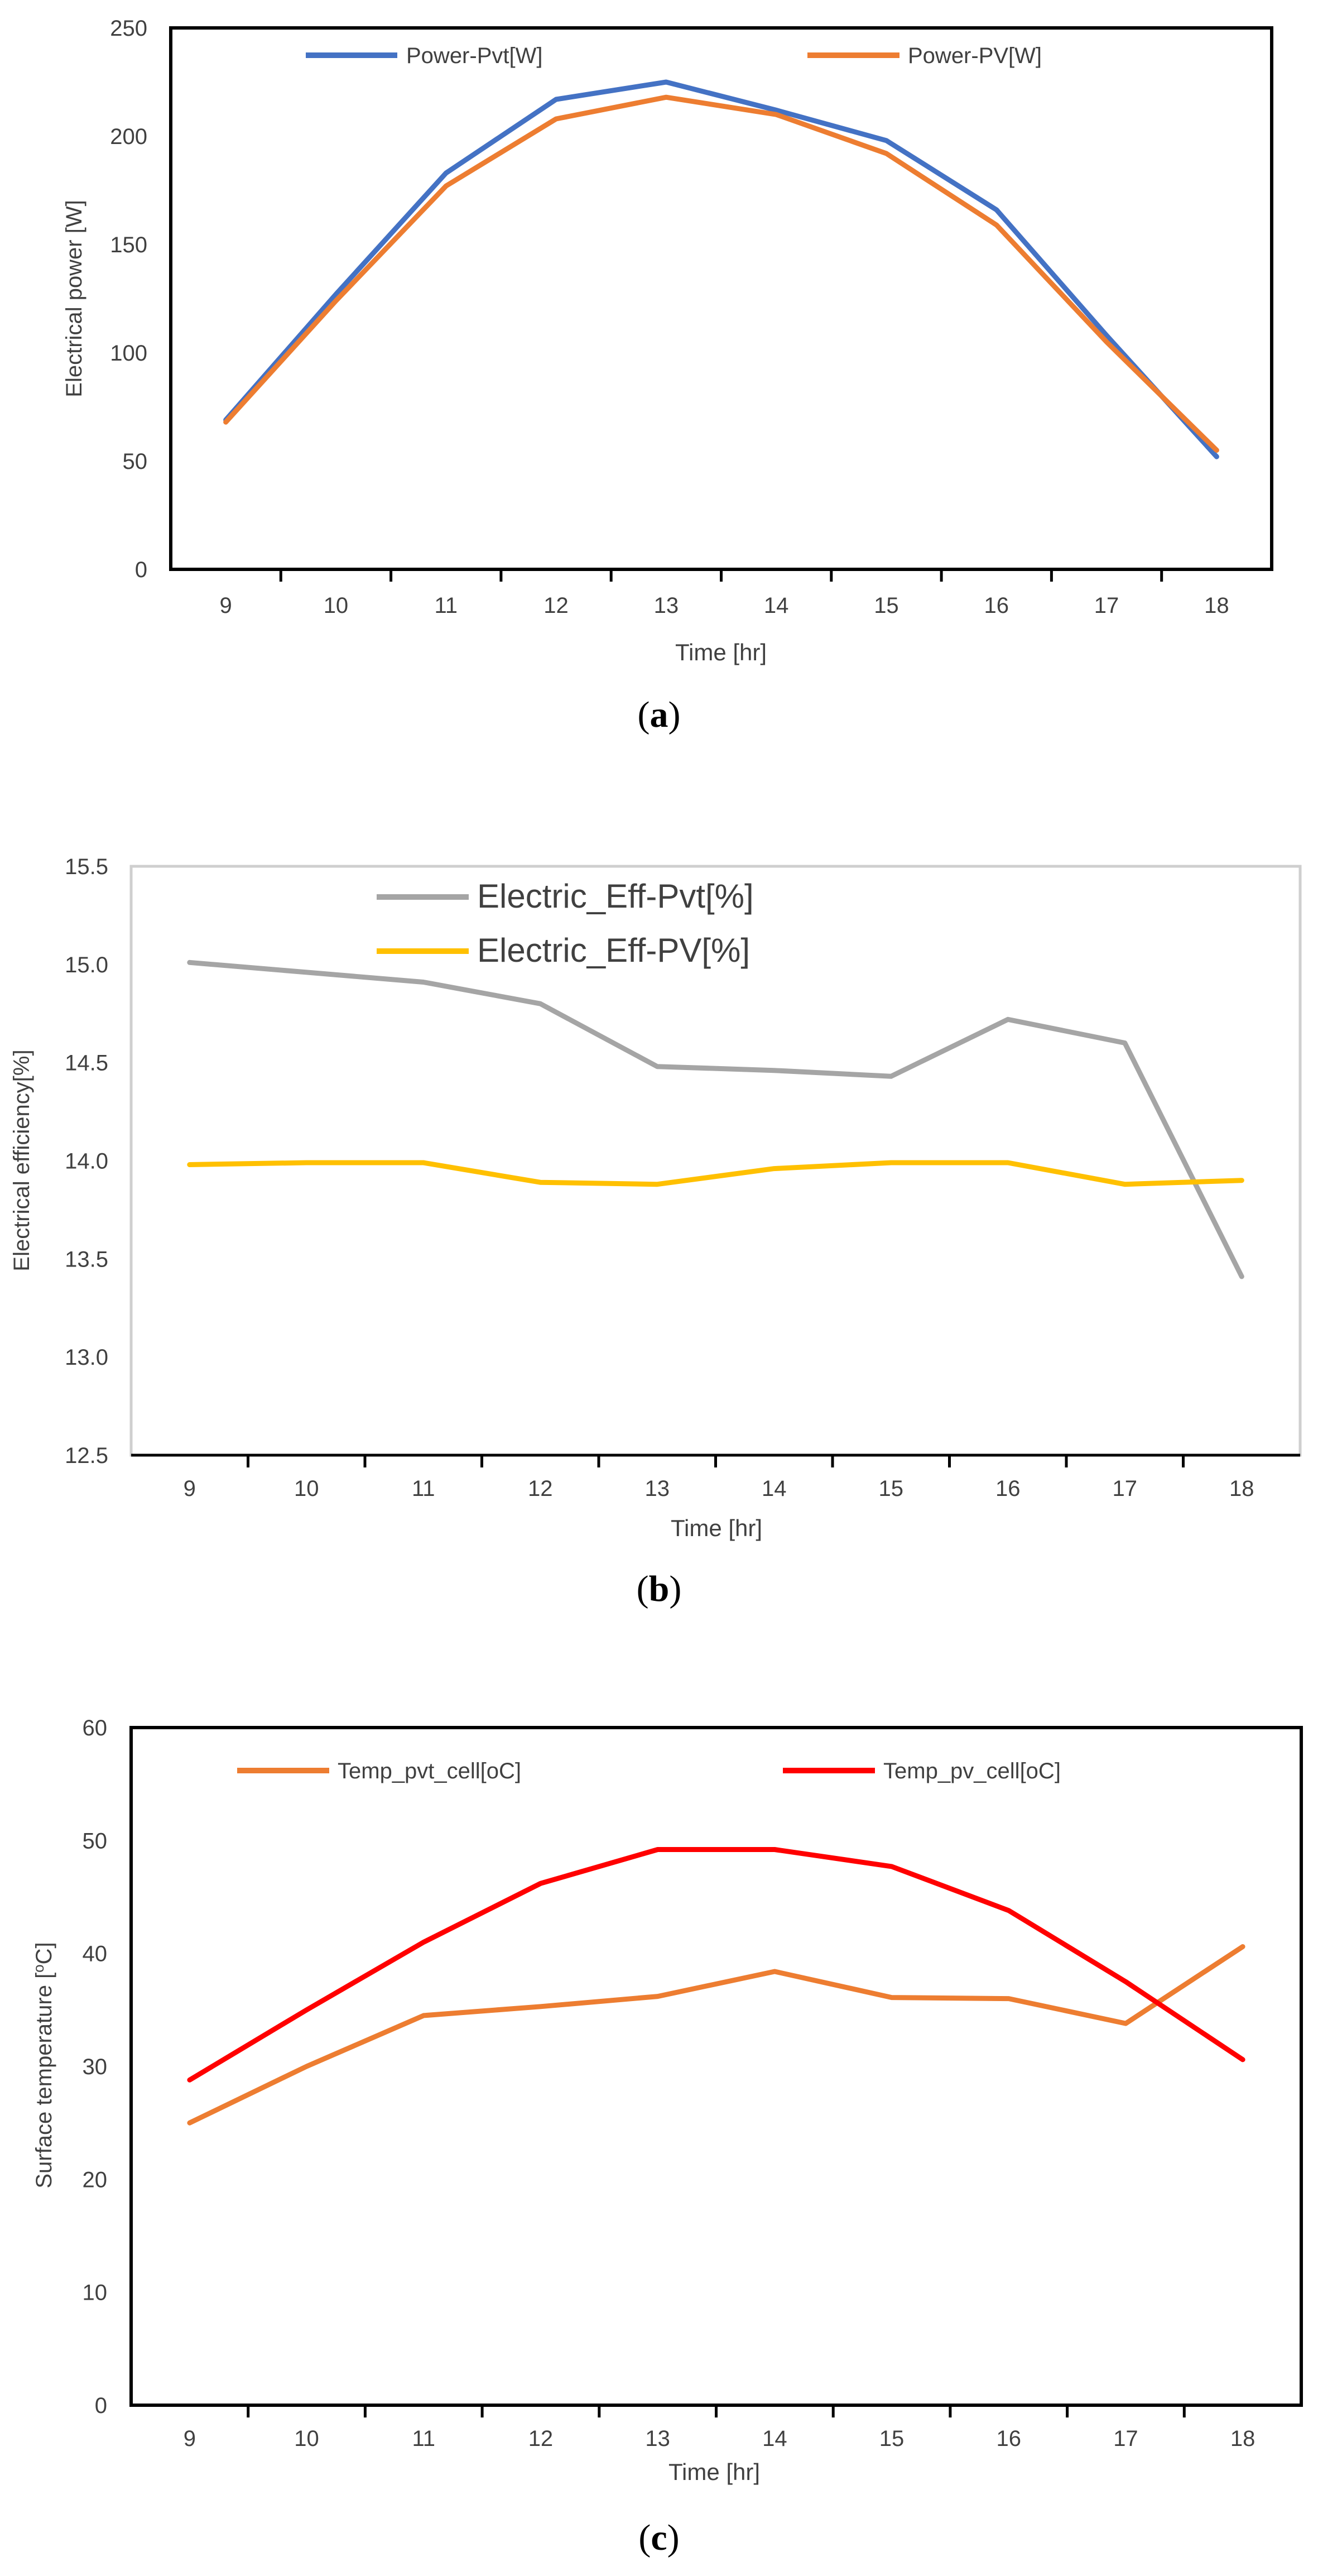 The image size is (1318, 2576). Describe the element at coordinates (674, 56) in the screenshot. I see `panel-a-legend: Power-Pvt[W] Power-PV[W]` at that location.